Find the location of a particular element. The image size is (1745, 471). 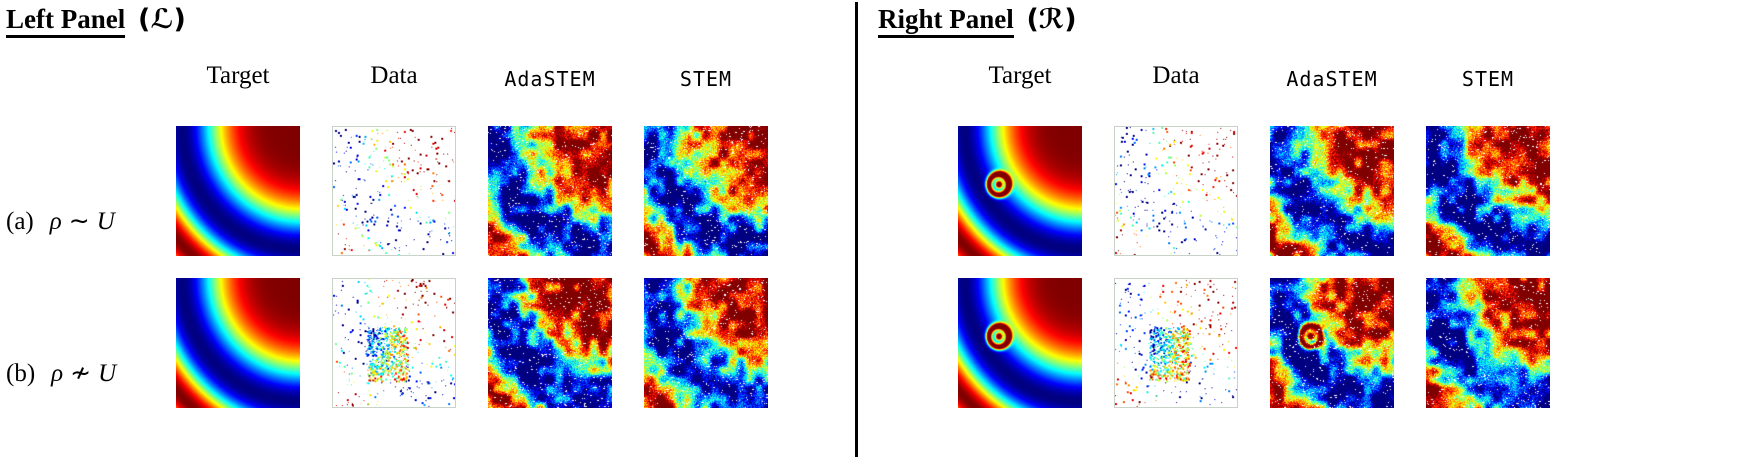

heatmap-left-a-data is located at coordinates (394, 191).